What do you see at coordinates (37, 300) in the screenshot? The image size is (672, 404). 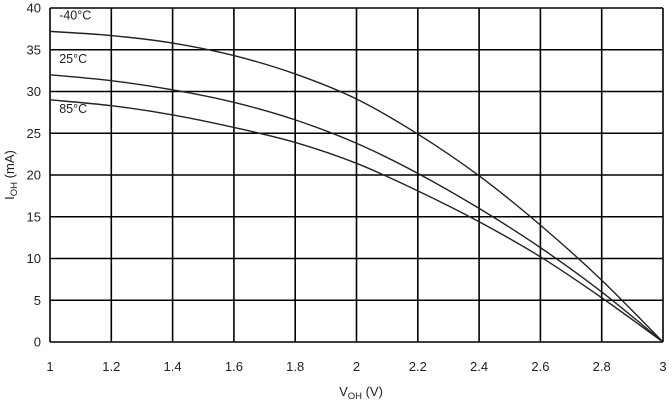 I see `y-tick-label: 5` at bounding box center [37, 300].